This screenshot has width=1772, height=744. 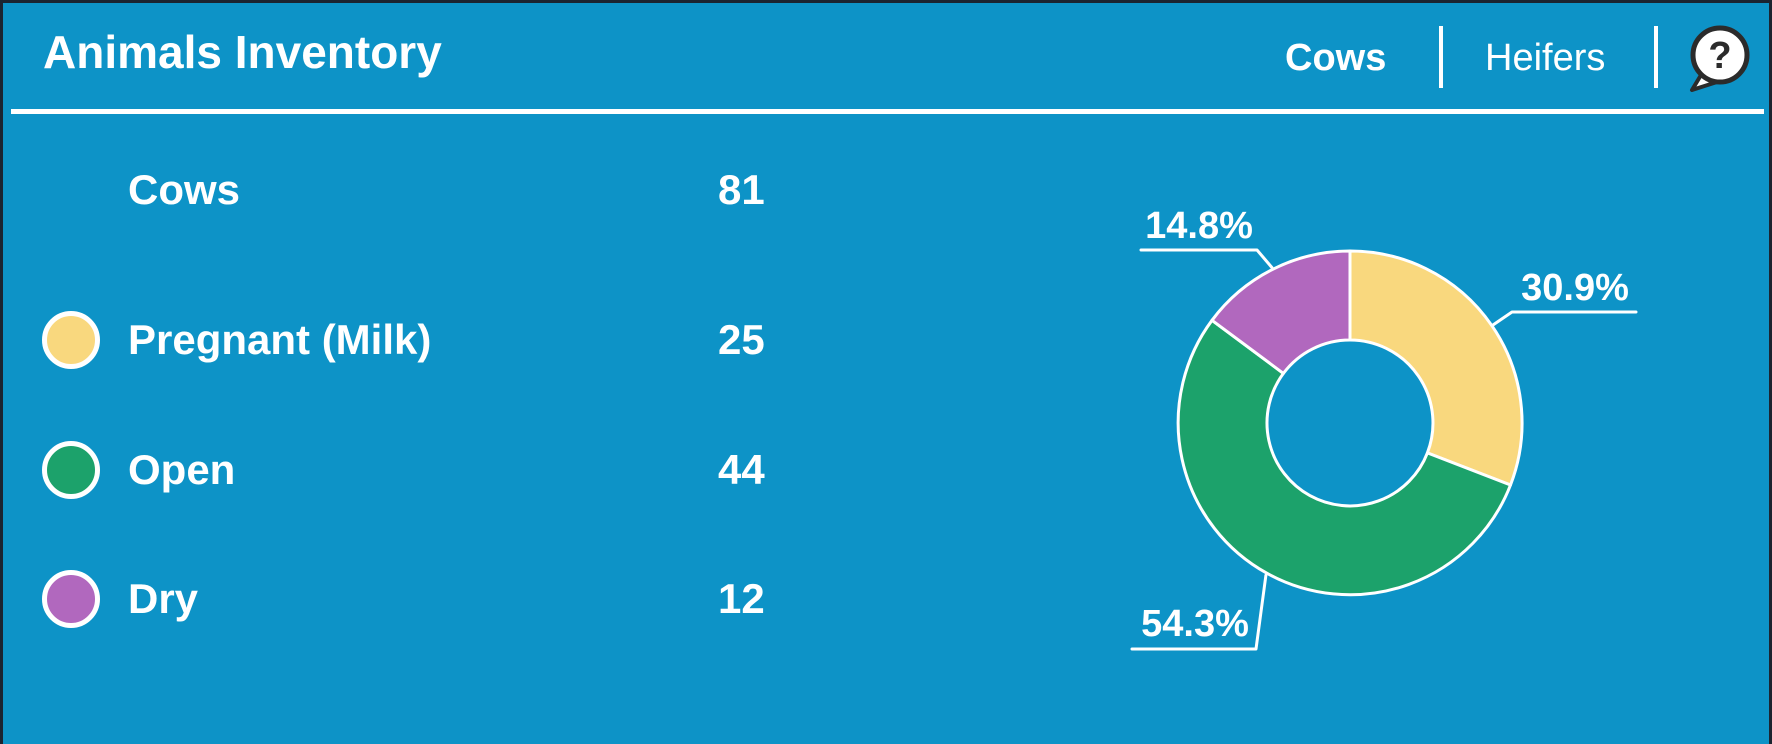 What do you see at coordinates (163, 598) in the screenshot?
I see `legend-label: Dry` at bounding box center [163, 598].